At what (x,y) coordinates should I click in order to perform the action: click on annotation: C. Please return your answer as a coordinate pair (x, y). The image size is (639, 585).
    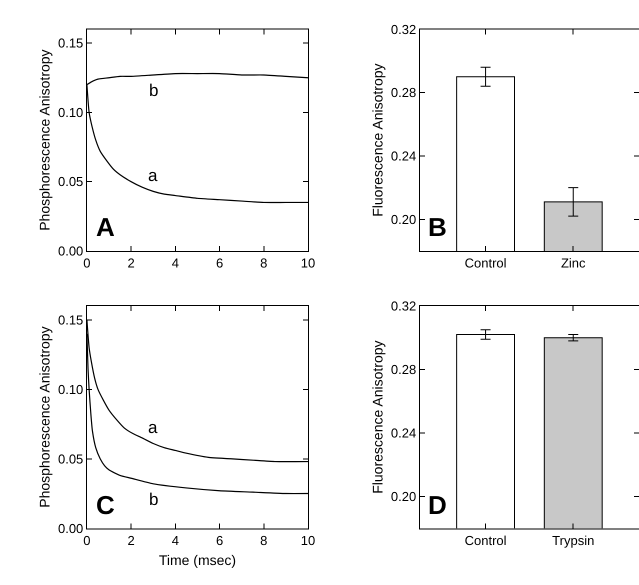
    Looking at the image, I should click on (105, 505).